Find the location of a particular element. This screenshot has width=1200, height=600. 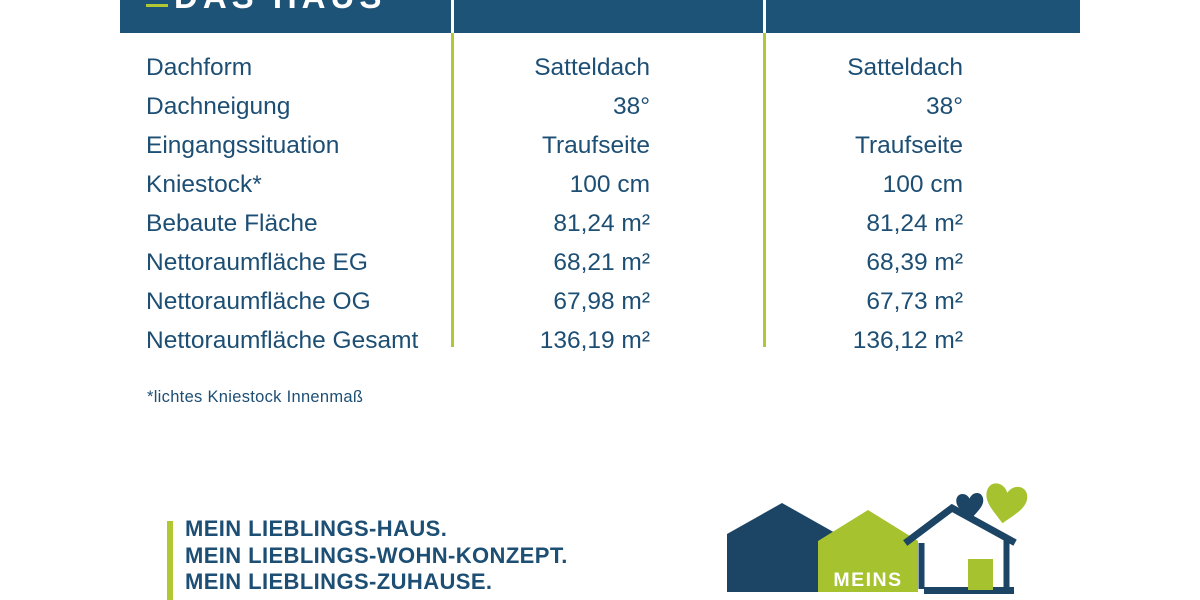

outline-house-icon is located at coordinates (960, 548).